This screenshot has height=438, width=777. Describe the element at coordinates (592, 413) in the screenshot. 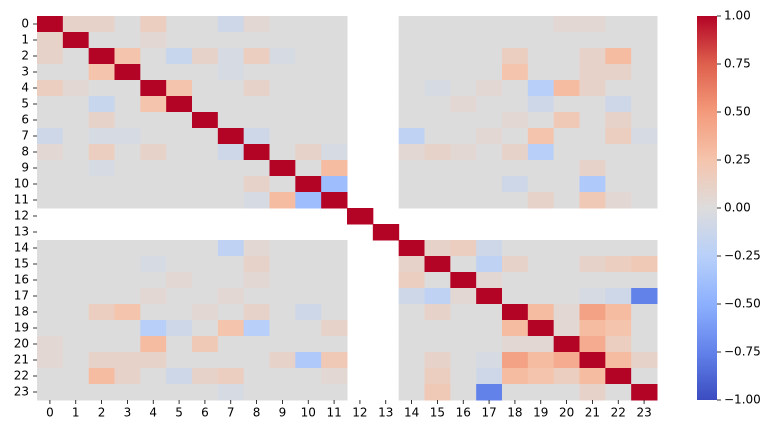

I see `x-tick-label: 21` at that location.